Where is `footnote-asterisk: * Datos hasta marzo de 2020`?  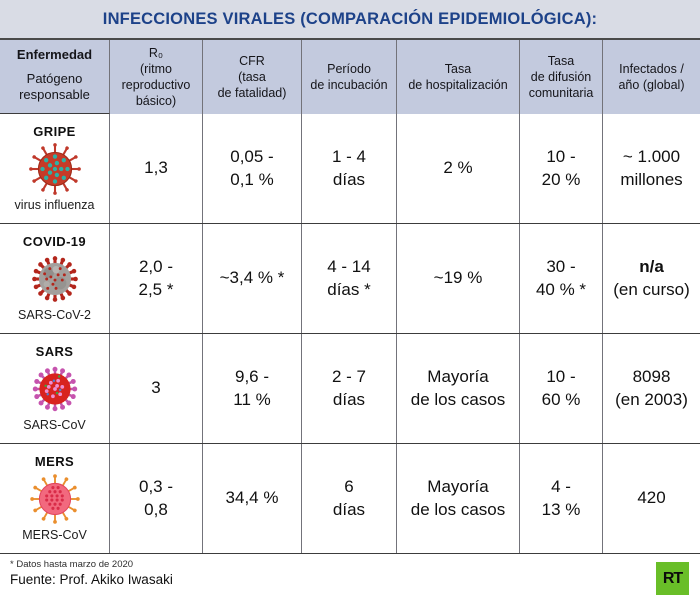 footnote-asterisk: * Datos hasta marzo de 2020 is located at coordinates (72, 564).